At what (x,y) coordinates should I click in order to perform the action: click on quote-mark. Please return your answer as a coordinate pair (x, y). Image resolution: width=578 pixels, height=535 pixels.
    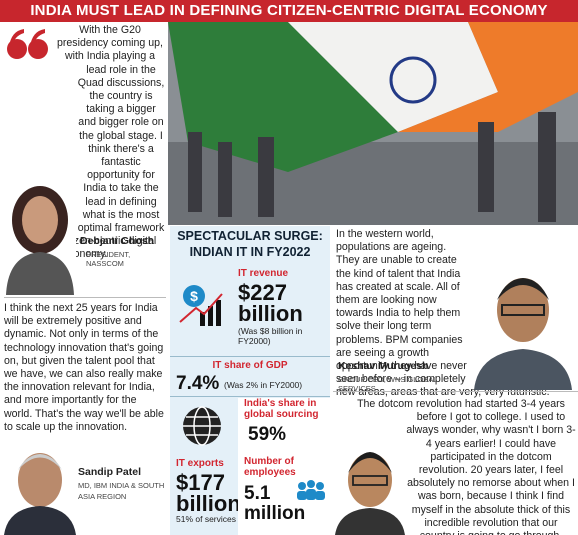
    Looking at the image, I should click on (27, 44).